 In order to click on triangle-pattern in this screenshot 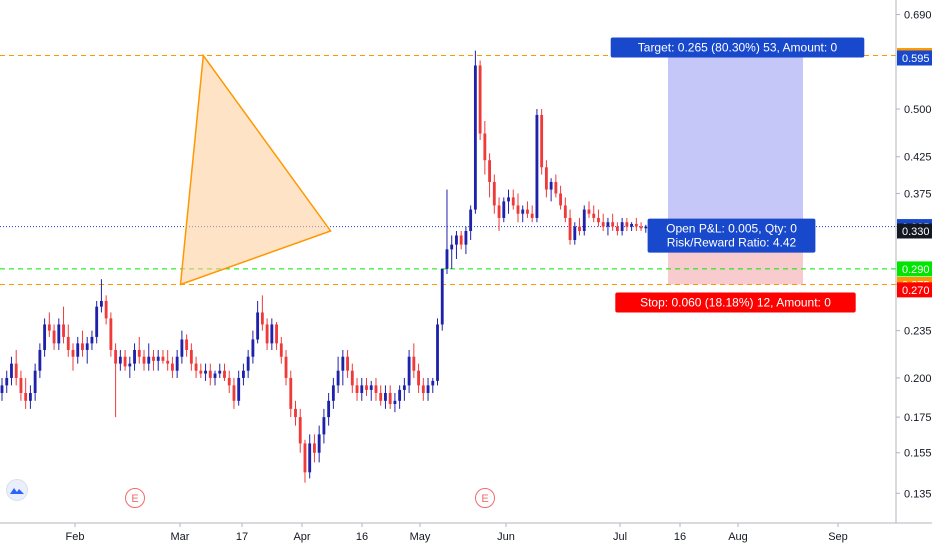, I will do `click(255, 169)`.